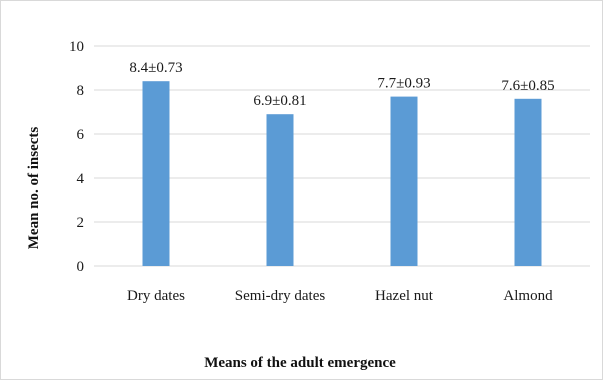  I want to click on y-tick-label: 4, so click(81, 179).